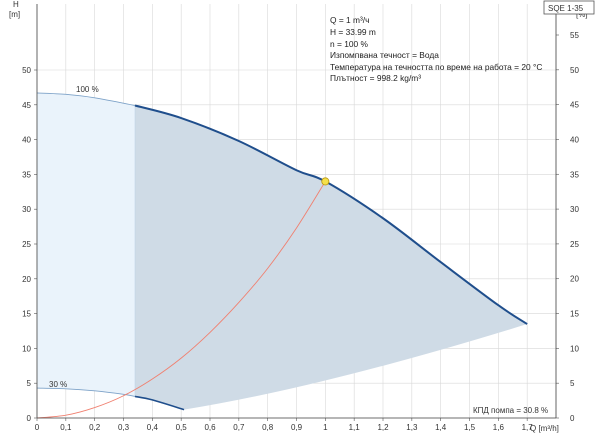 Image resolution: width=600 pixels, height=434 pixels. I want to click on y-left-tick-label: 10, so click(26, 348).